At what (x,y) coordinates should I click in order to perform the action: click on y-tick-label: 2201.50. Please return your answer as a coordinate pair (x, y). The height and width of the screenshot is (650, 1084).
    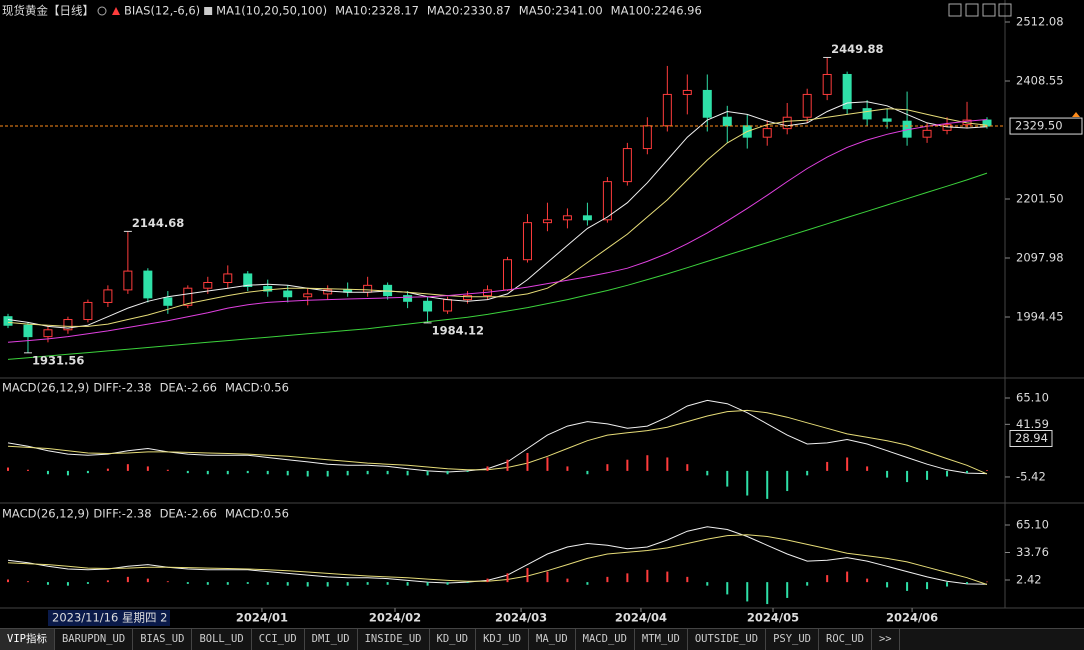
    Looking at the image, I should click on (1040, 199).